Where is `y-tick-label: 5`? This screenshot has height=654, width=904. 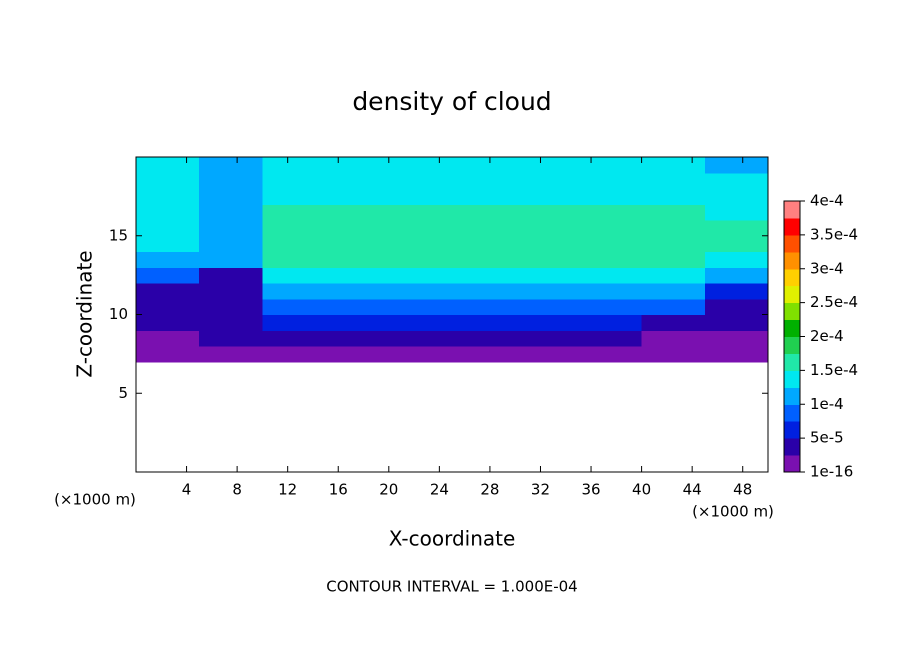
y-tick-label: 5 is located at coordinates (123, 393).